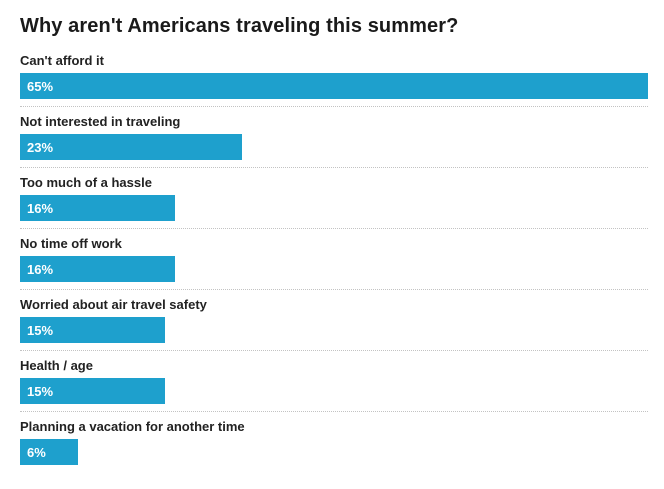  I want to click on bar-row: No time off work 16%, so click(334, 263).